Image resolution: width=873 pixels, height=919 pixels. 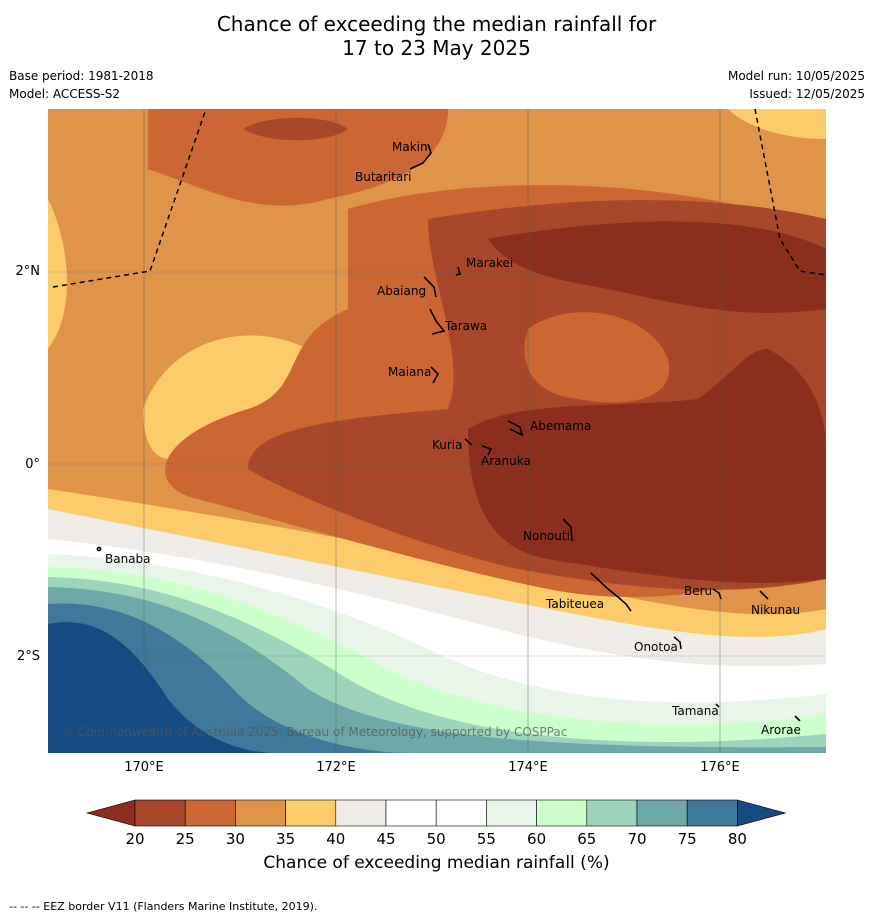 I want to click on island-maiana, so click(x=434, y=375).